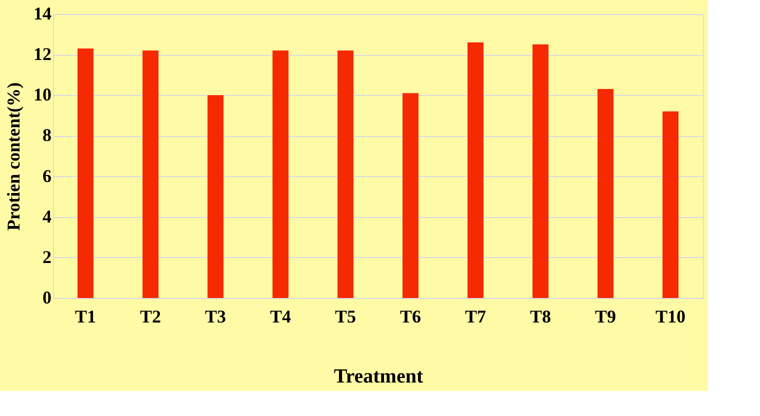  What do you see at coordinates (47, 176) in the screenshot?
I see `y-tick-label: 6` at bounding box center [47, 176].